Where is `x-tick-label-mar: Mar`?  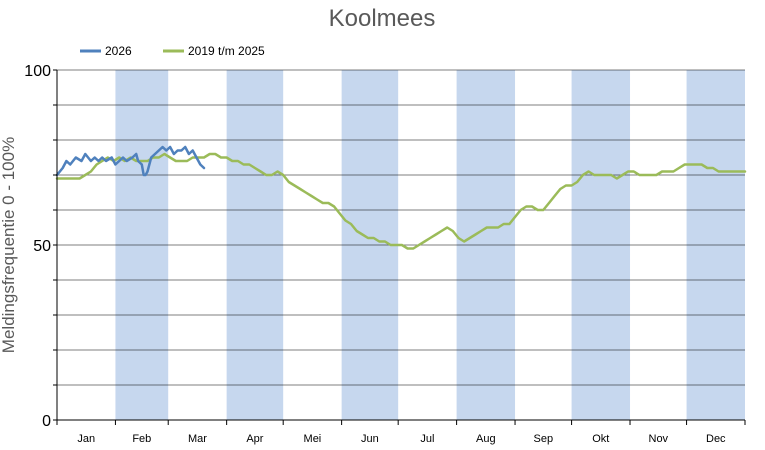
x-tick-label-mar: Mar is located at coordinates (197, 439).